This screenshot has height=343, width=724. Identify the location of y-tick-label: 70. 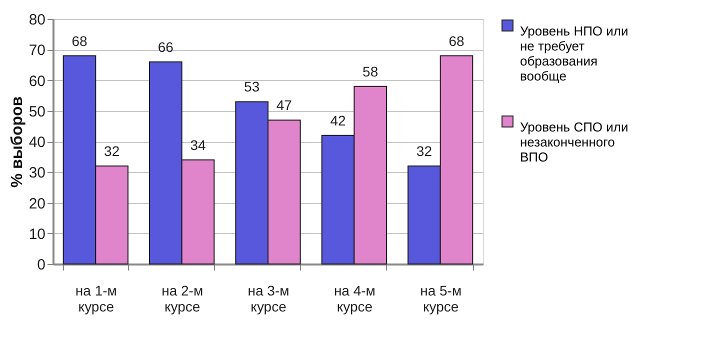
(37, 51).